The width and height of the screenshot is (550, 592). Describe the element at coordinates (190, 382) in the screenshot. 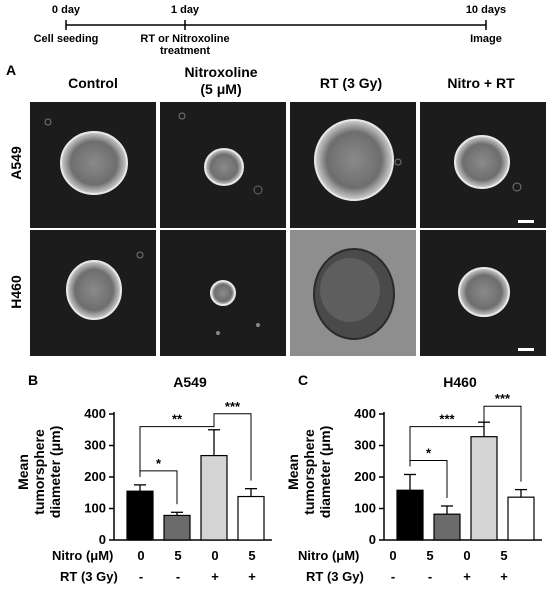

I see `chart-title-a549: A549` at that location.